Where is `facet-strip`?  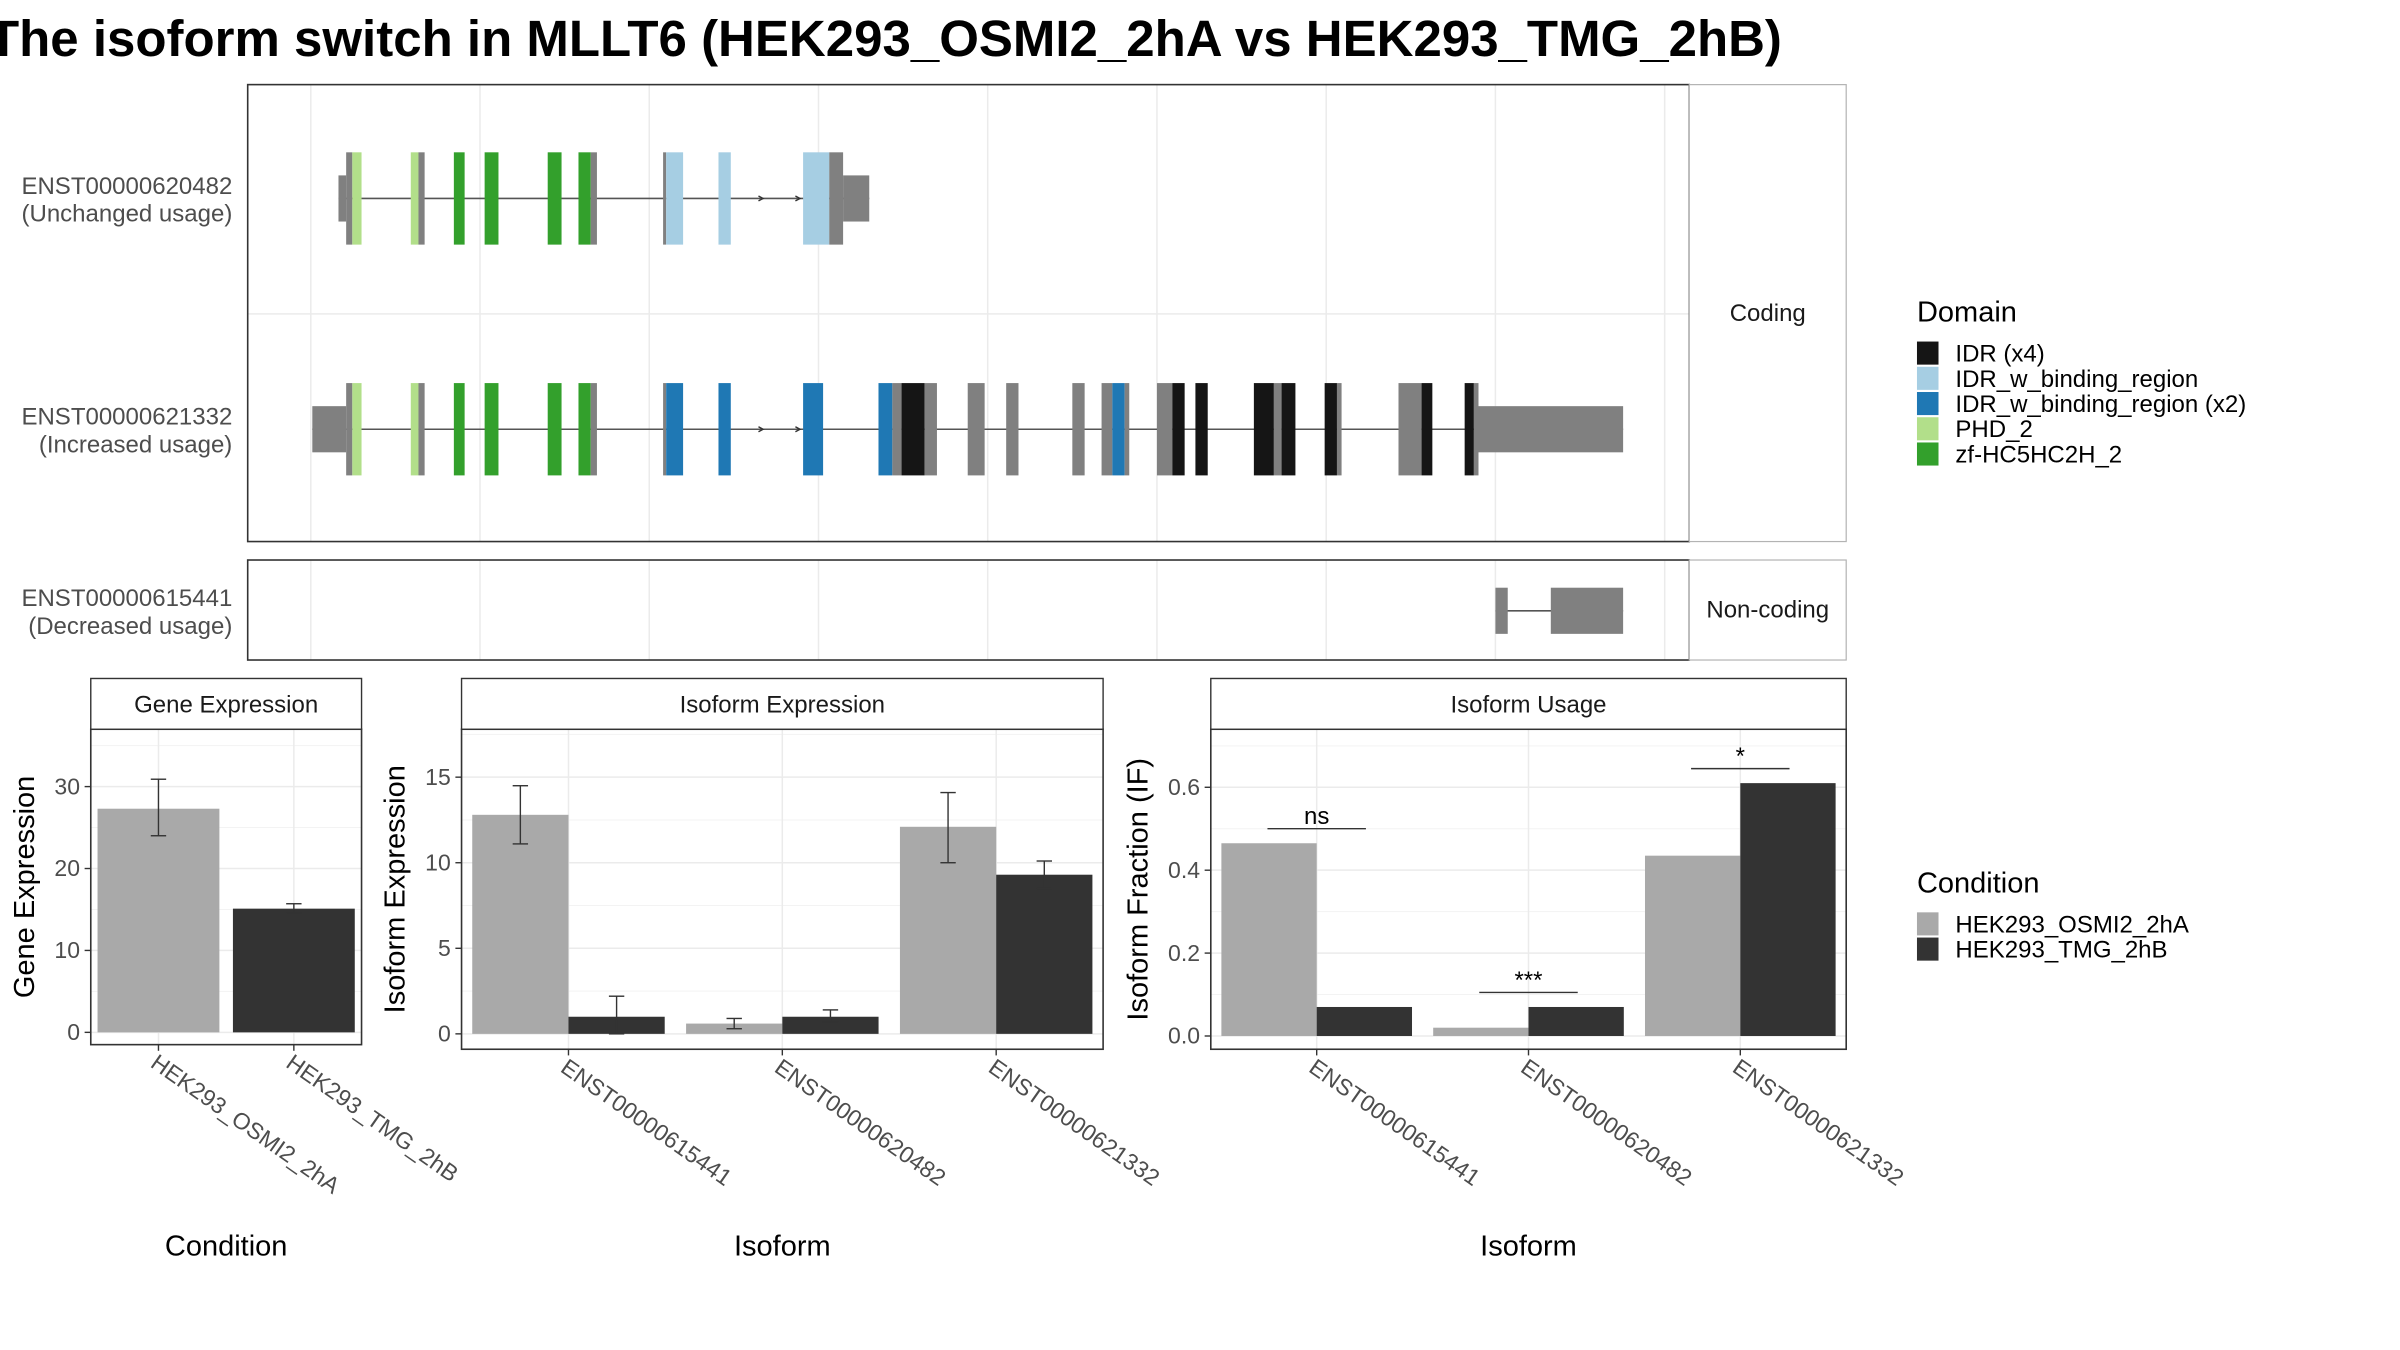 facet-strip is located at coordinates (1767, 313).